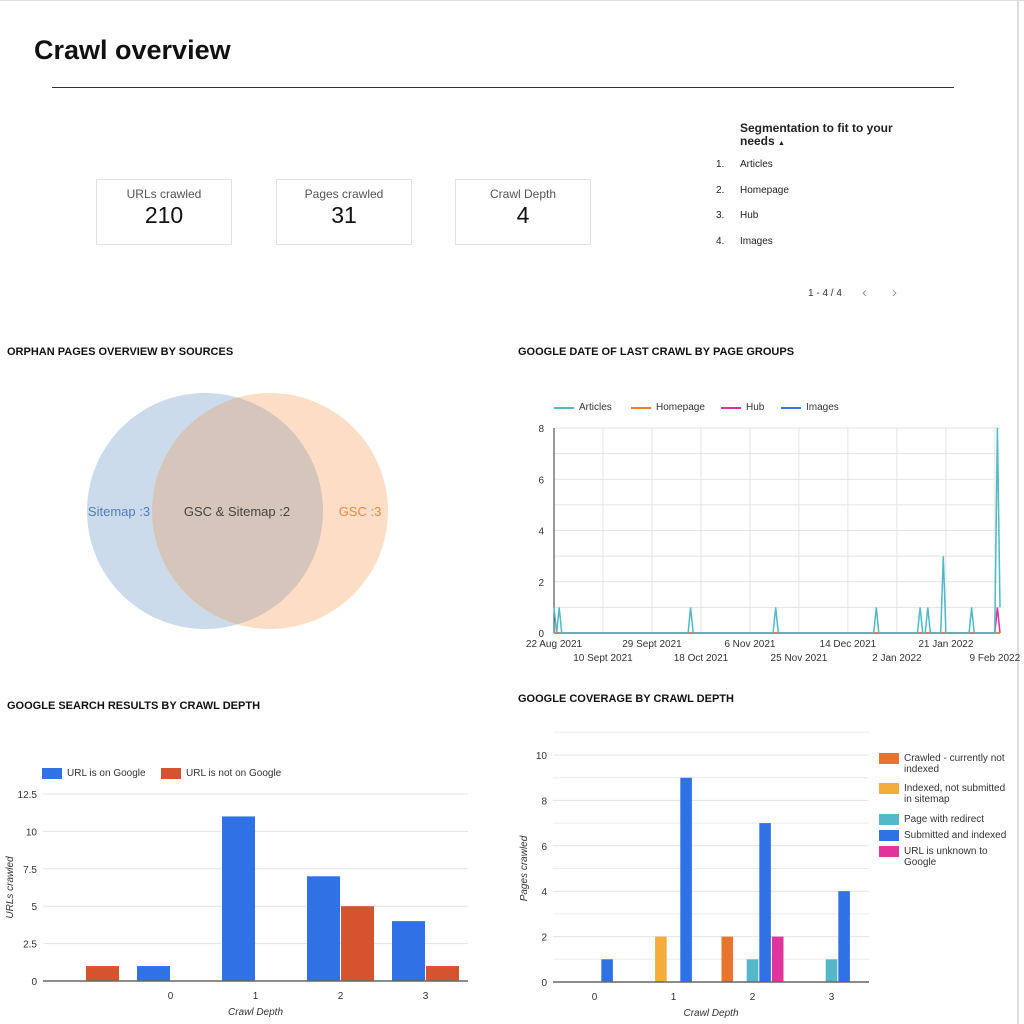 The width and height of the screenshot is (1024, 1024). I want to click on legend-label: Page with redirect, so click(944, 819).